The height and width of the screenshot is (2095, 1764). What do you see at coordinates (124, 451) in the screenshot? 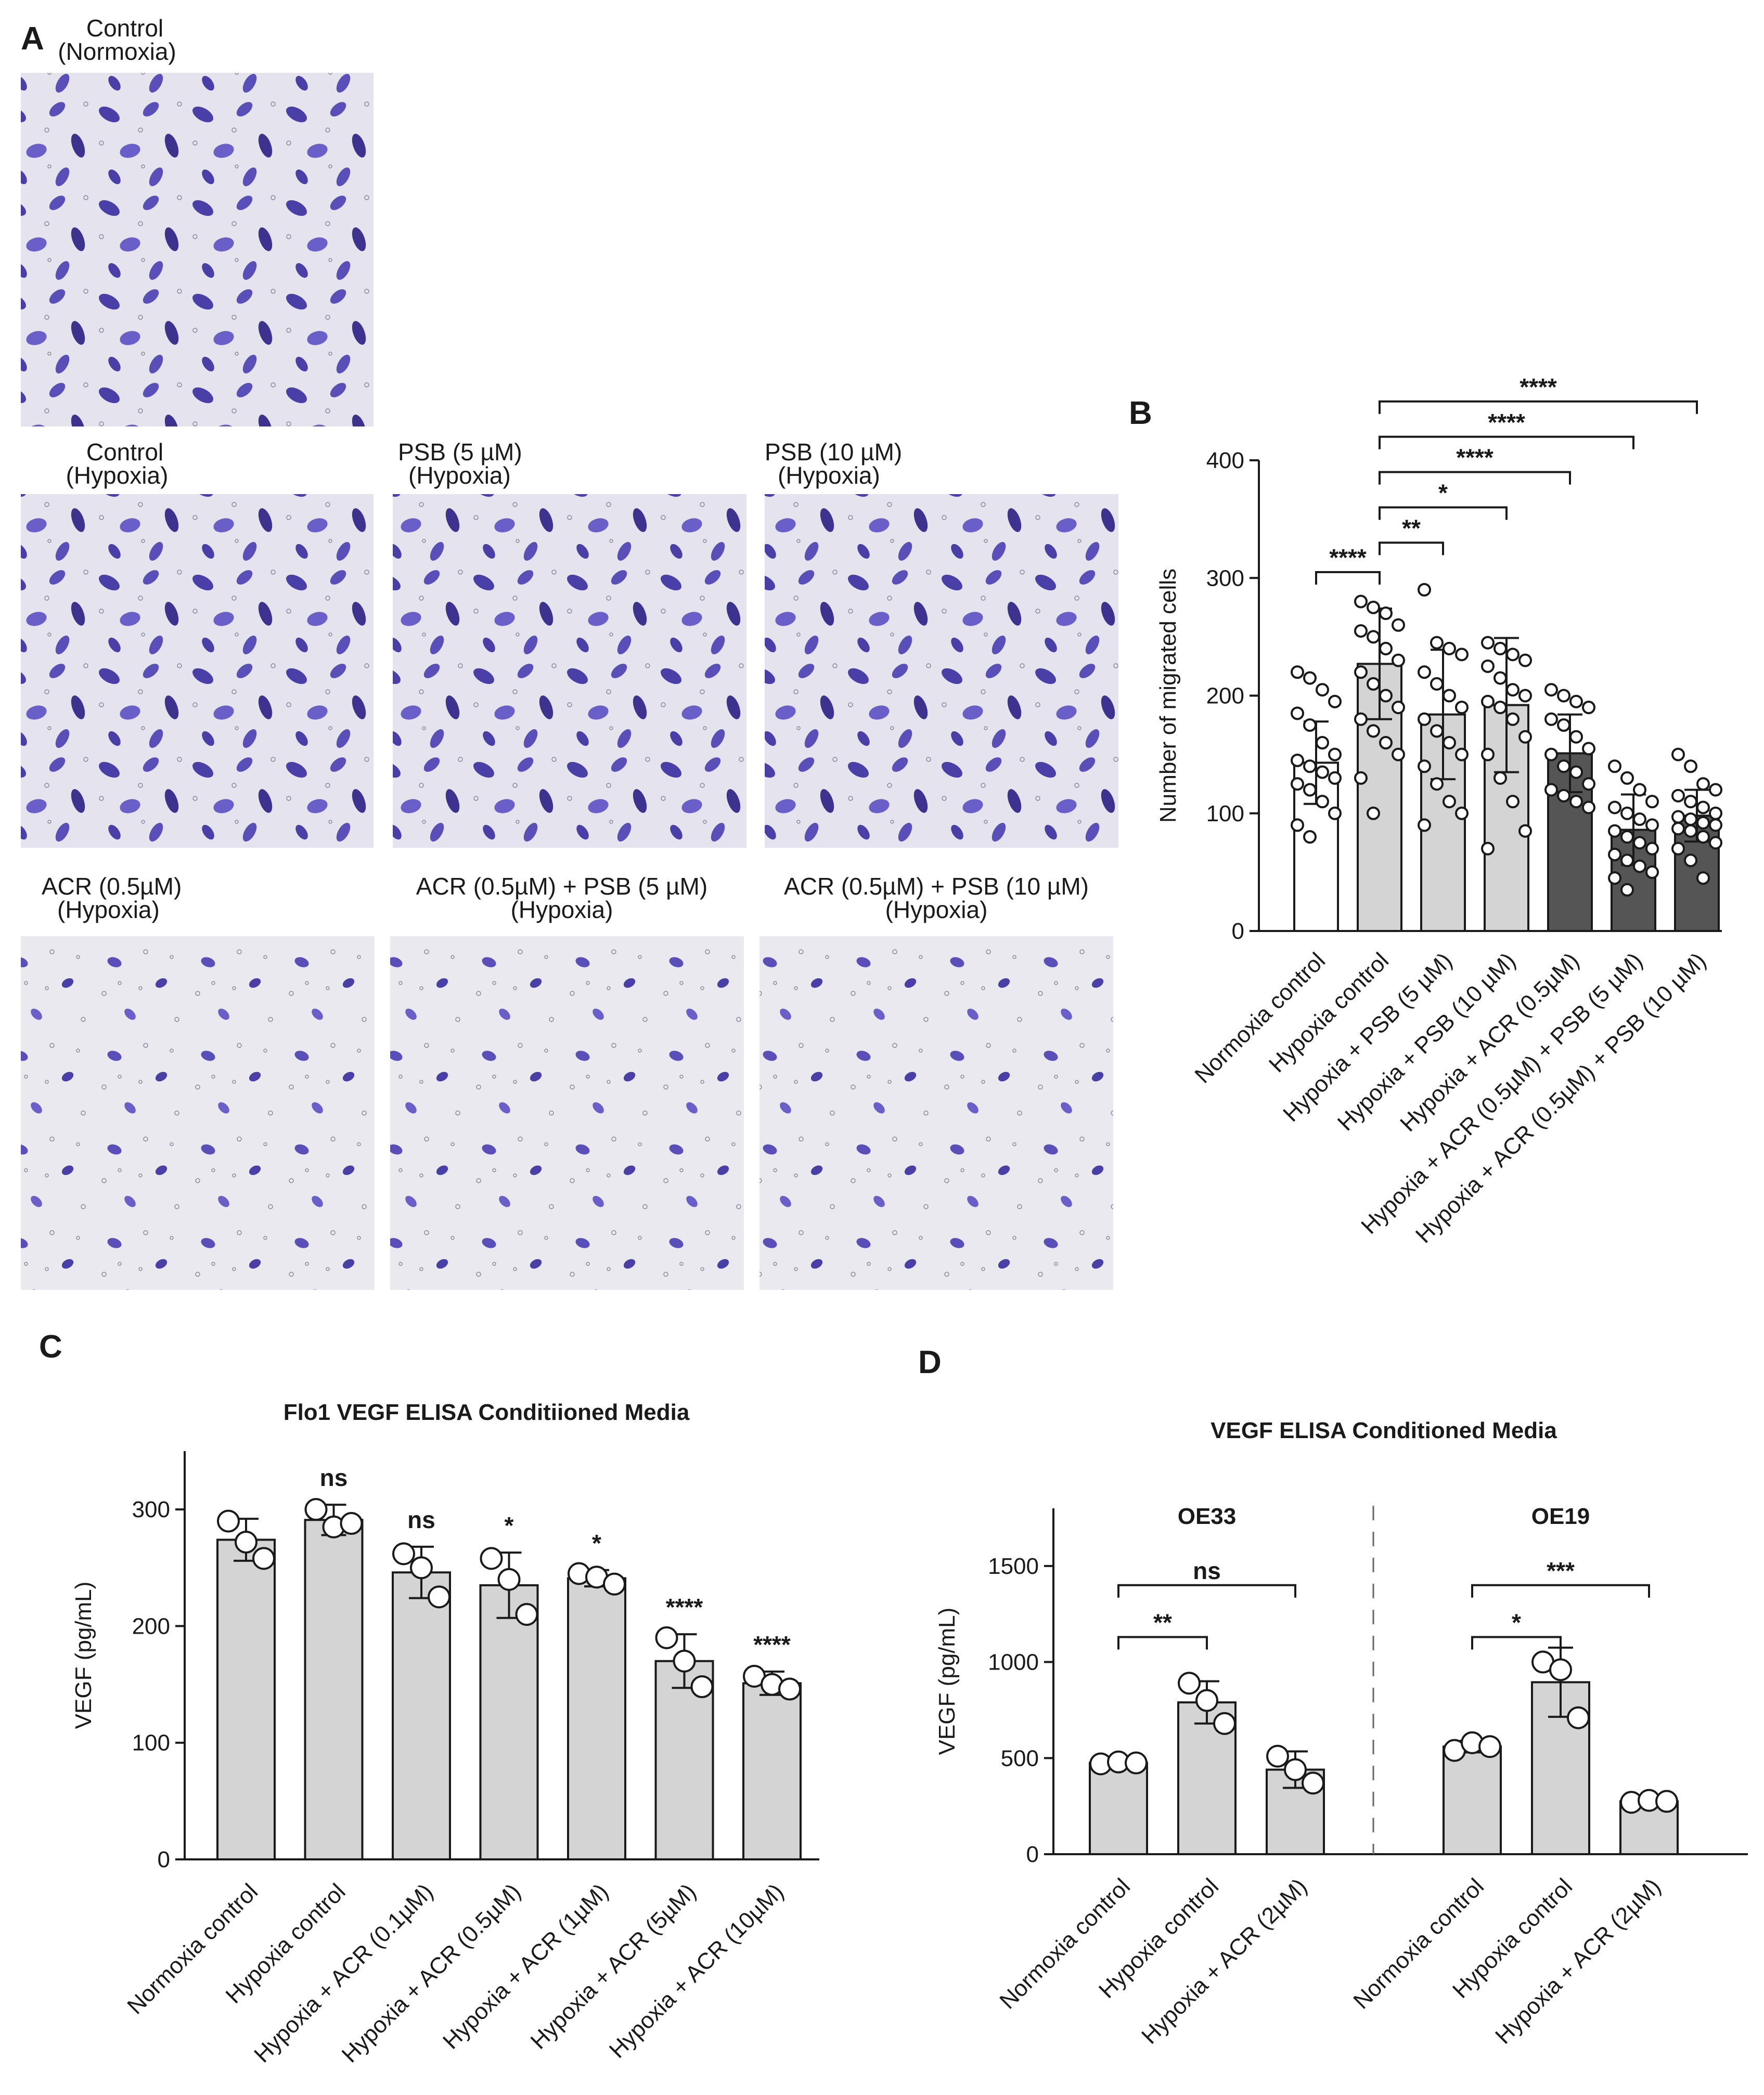
I see `micrograph-label-line1: Control` at bounding box center [124, 451].